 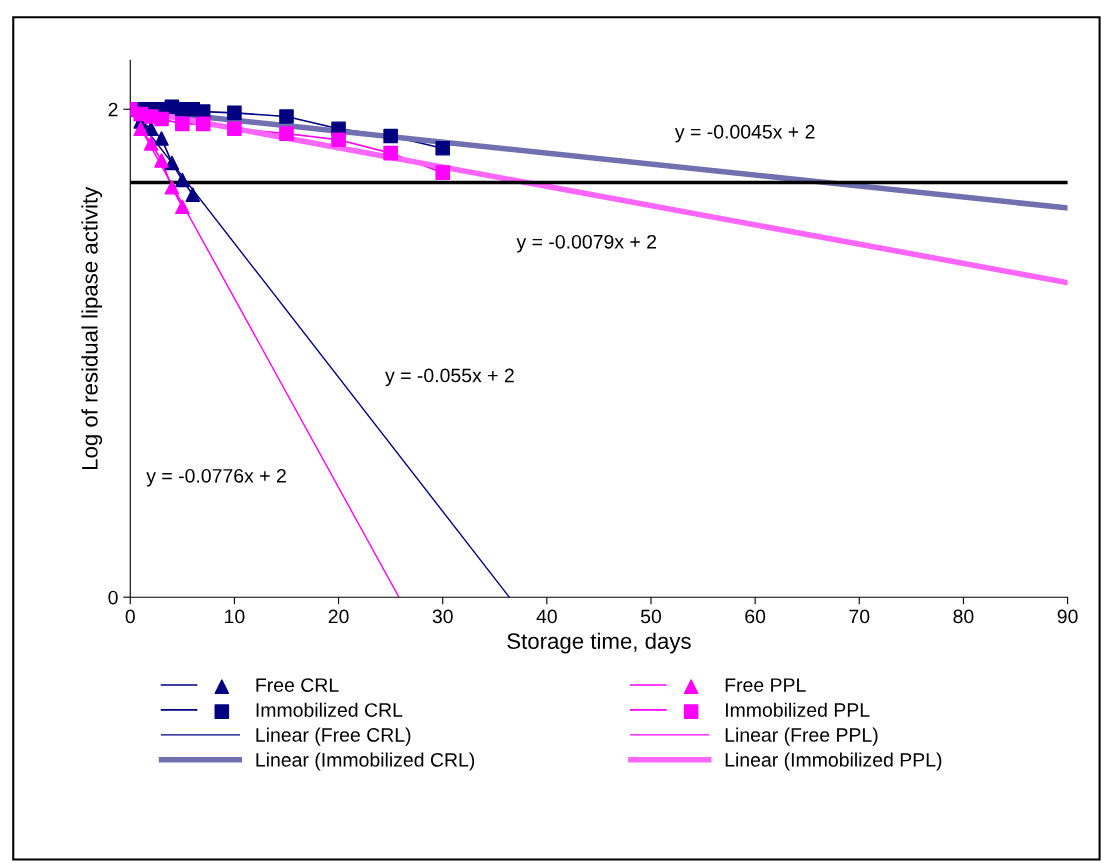 I want to click on x-tick-label: 10, so click(x=235, y=616).